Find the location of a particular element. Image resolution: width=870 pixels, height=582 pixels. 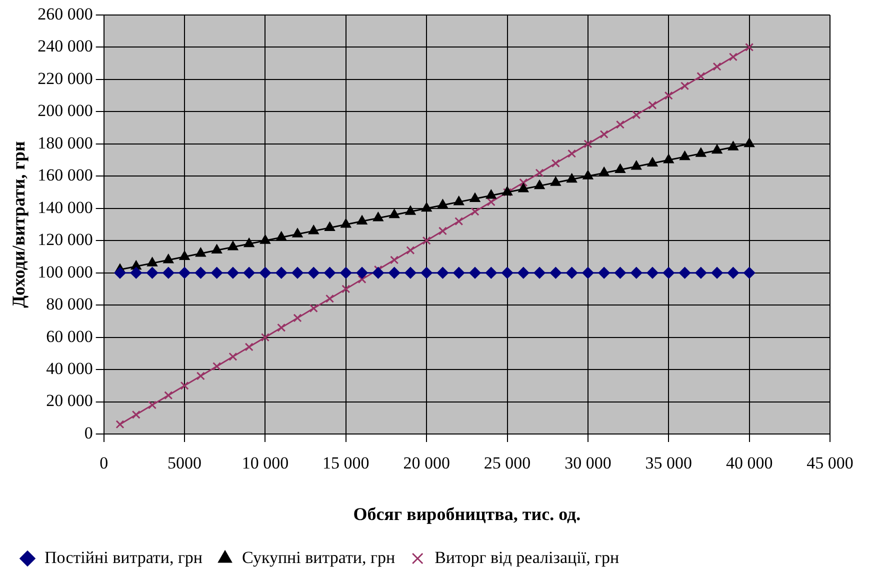

x-tick-label: 25 000 is located at coordinates (507, 463).